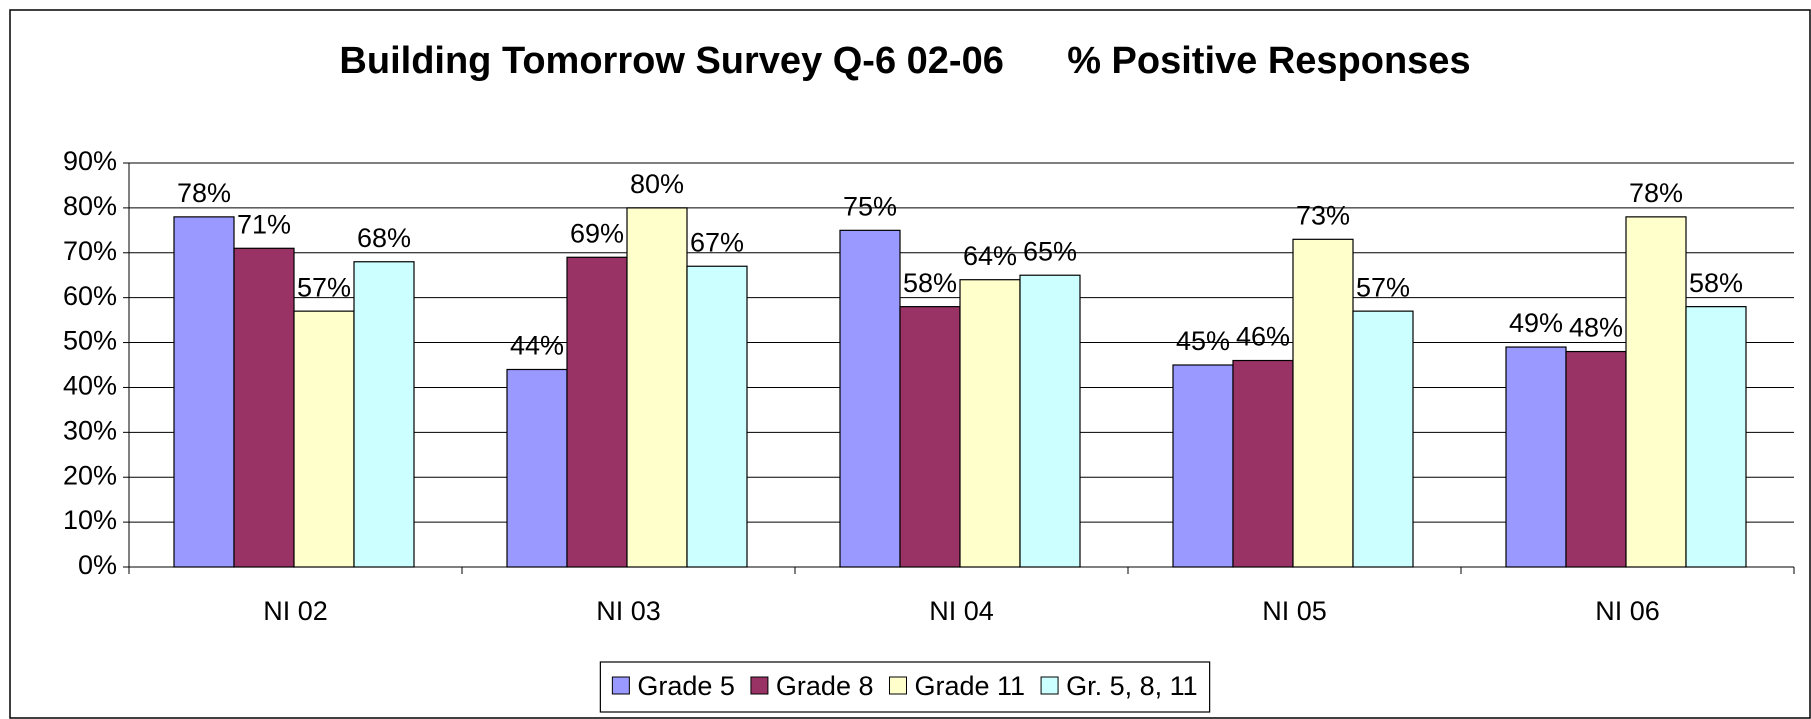 The height and width of the screenshot is (719, 1811). I want to click on value-label: 44%, so click(537, 346).